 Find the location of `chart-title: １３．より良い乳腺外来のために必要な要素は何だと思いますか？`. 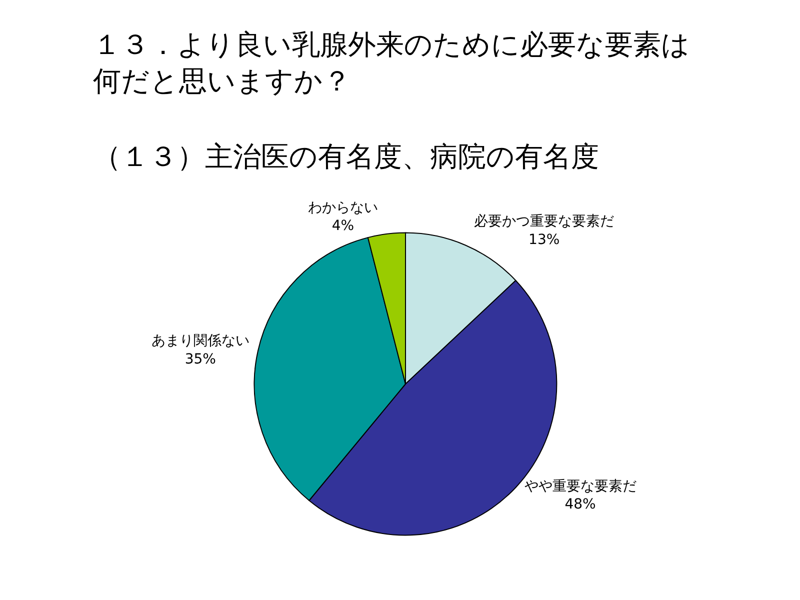

chart-title: １３．より良い乳腺外来のために必要な要素は何だと思いますか？ is located at coordinates (391, 63).